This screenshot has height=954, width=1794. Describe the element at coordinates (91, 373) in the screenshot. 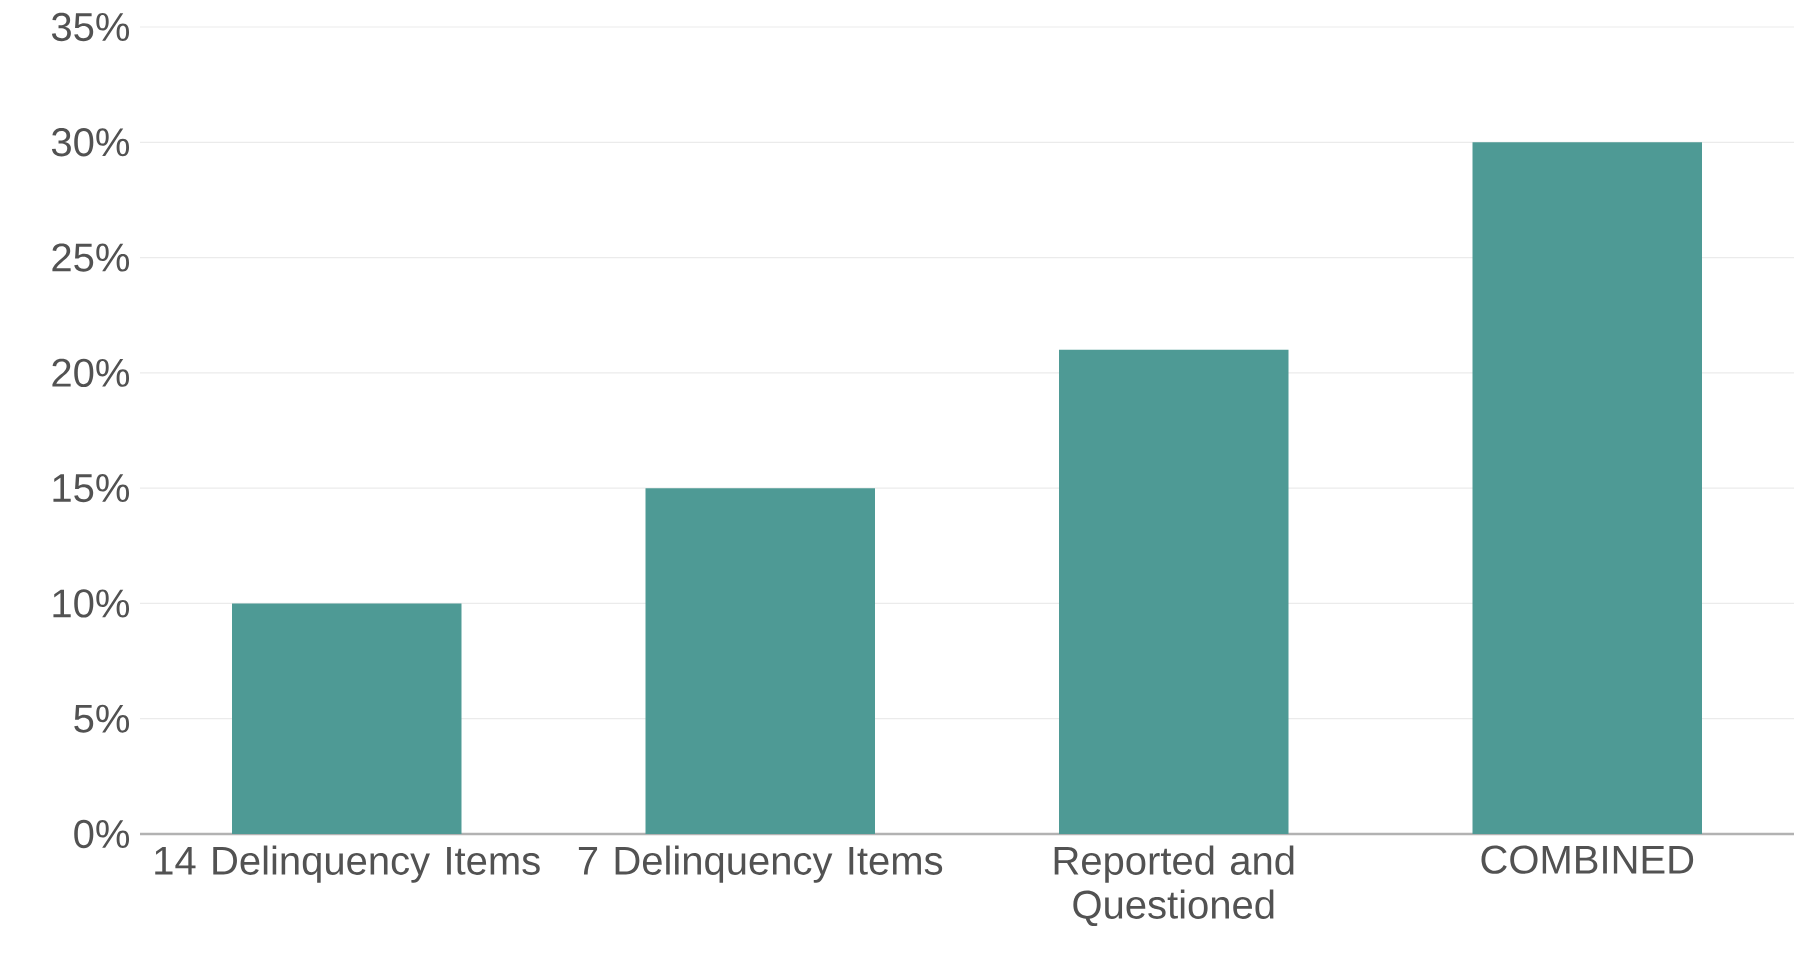

I see `y-tick-label: 20%` at that location.